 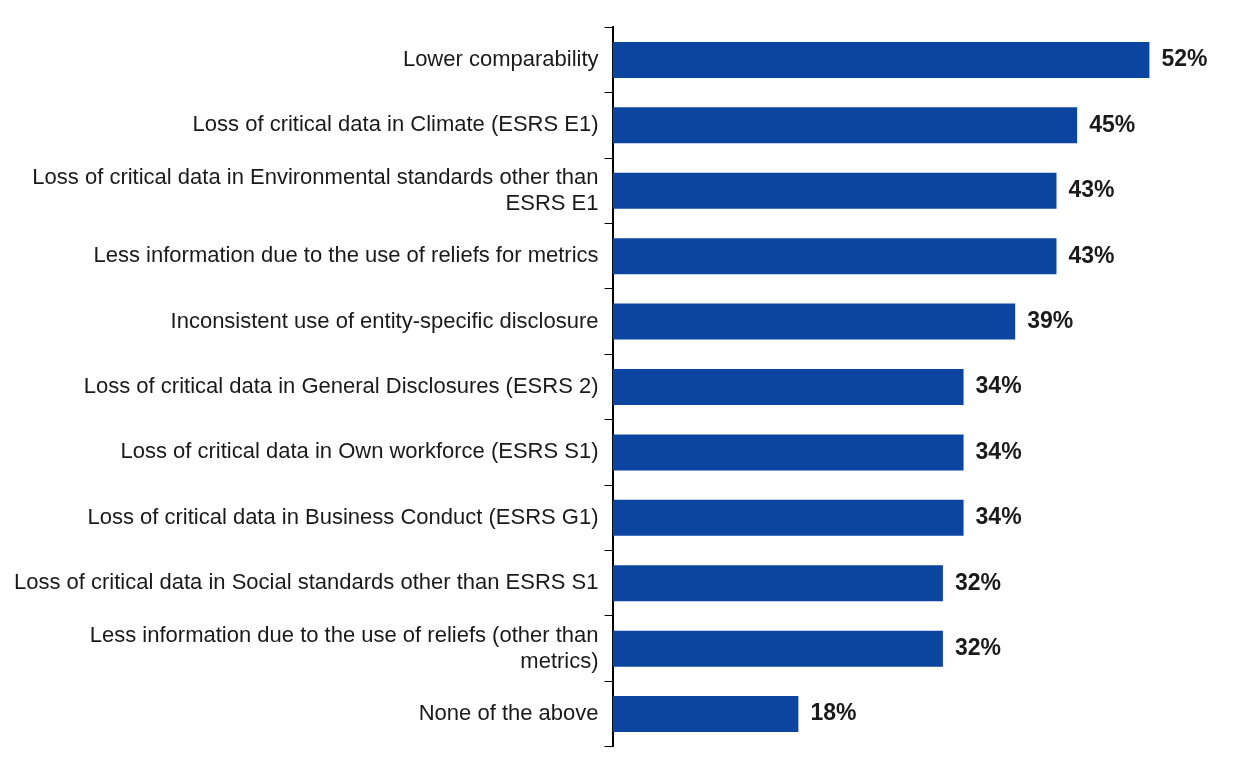 What do you see at coordinates (1112, 123) in the screenshot?
I see `data-label: 45%` at bounding box center [1112, 123].